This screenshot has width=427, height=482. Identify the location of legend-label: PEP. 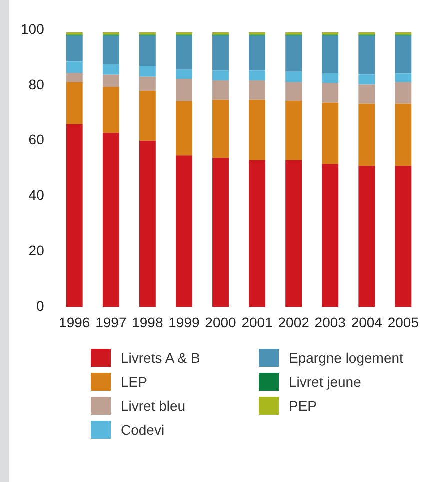
(303, 406).